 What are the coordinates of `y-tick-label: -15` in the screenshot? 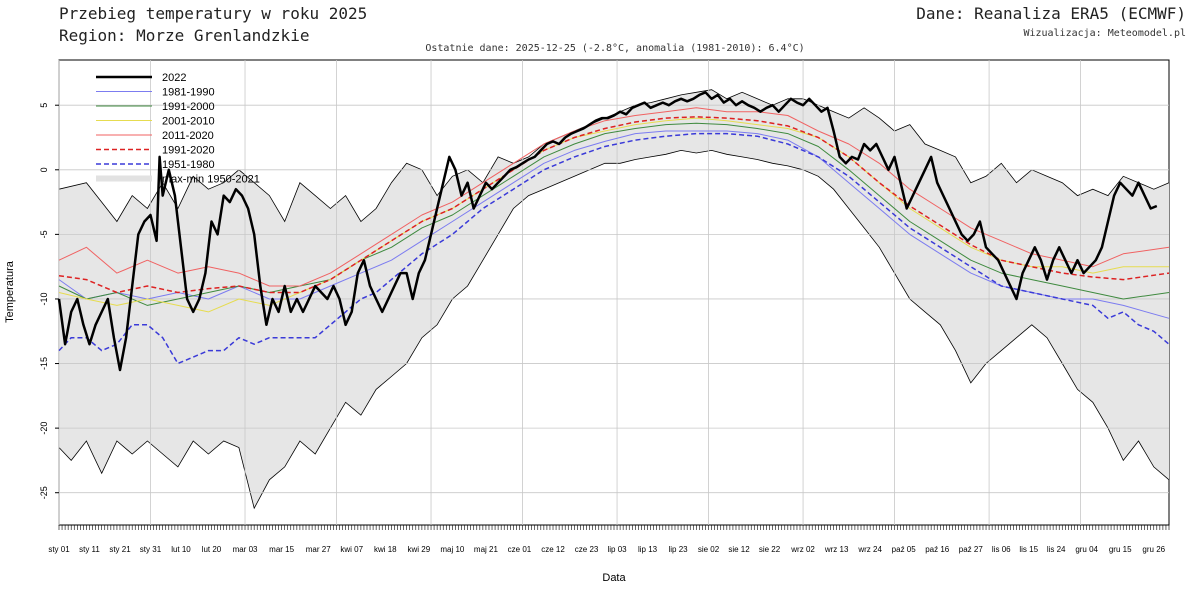 It's located at (44, 363).